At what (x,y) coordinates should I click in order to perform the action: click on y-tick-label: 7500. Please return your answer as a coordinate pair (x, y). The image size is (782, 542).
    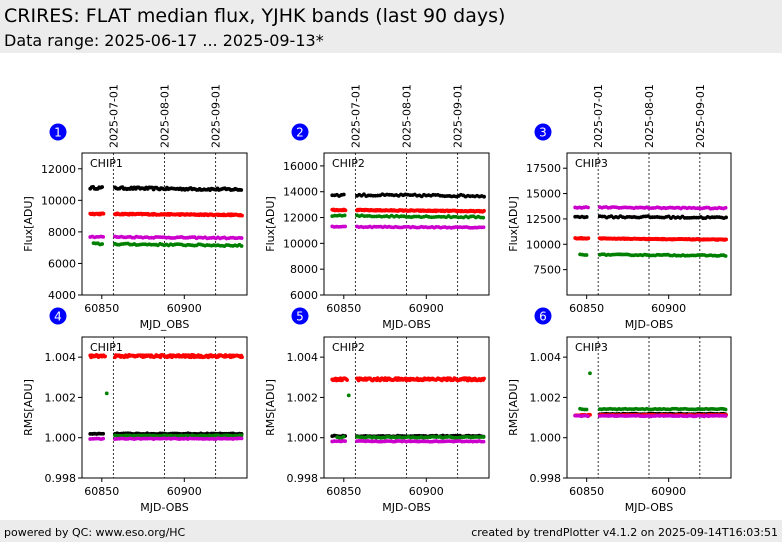
    Looking at the image, I should click on (547, 270).